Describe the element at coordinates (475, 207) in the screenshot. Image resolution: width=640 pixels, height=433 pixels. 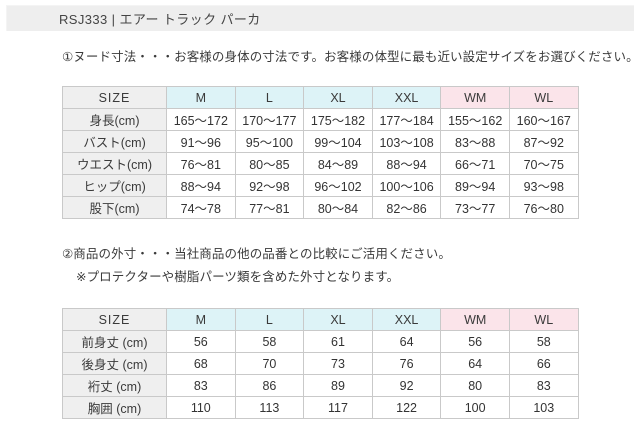
I see `cell-inseam-wm: 73〜77` at that location.